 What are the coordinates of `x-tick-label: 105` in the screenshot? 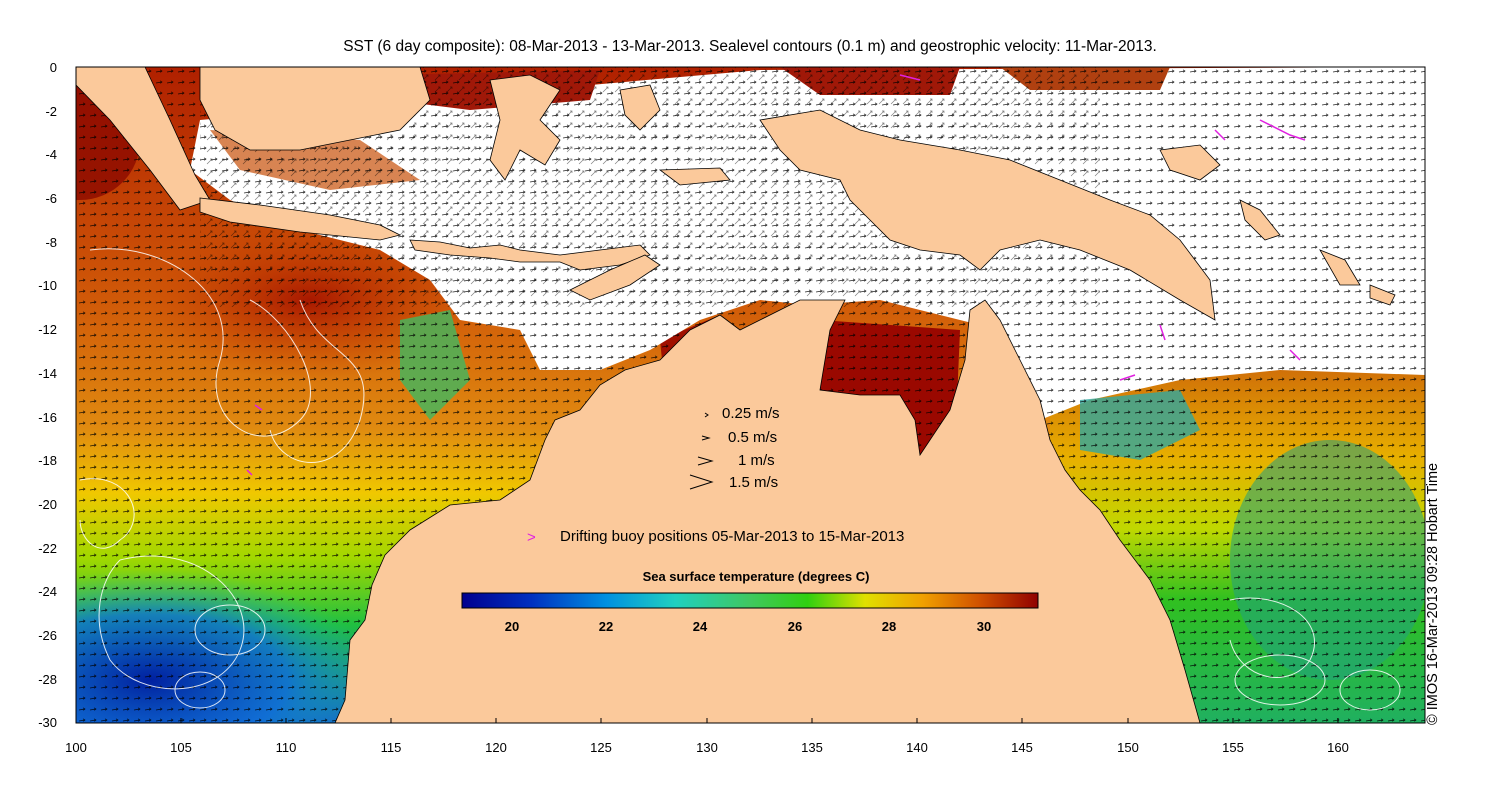 It's located at (181, 747).